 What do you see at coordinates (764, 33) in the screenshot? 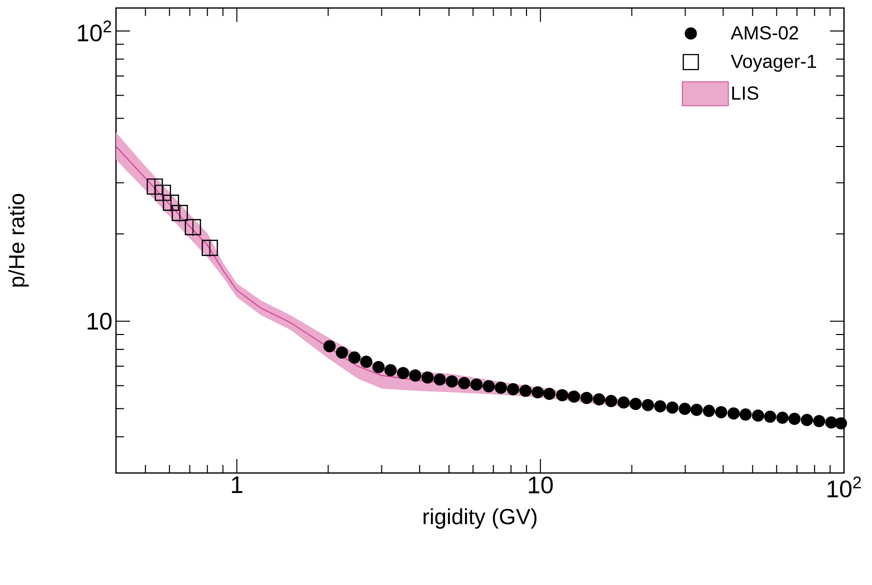
I see `legend-label: AMS-02` at bounding box center [764, 33].